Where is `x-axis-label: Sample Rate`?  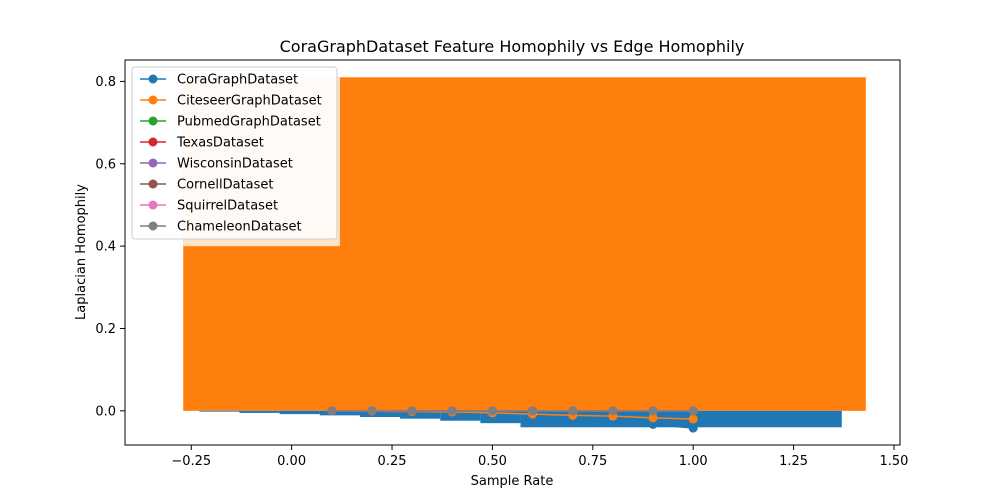 x-axis-label: Sample Rate is located at coordinates (512, 481).